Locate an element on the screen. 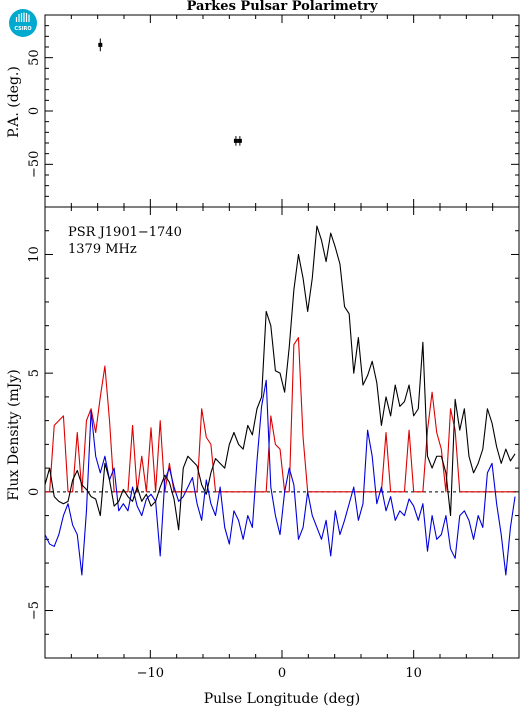 The height and width of the screenshot is (710, 522). logo-bars-icon is located at coordinates (22, 17).